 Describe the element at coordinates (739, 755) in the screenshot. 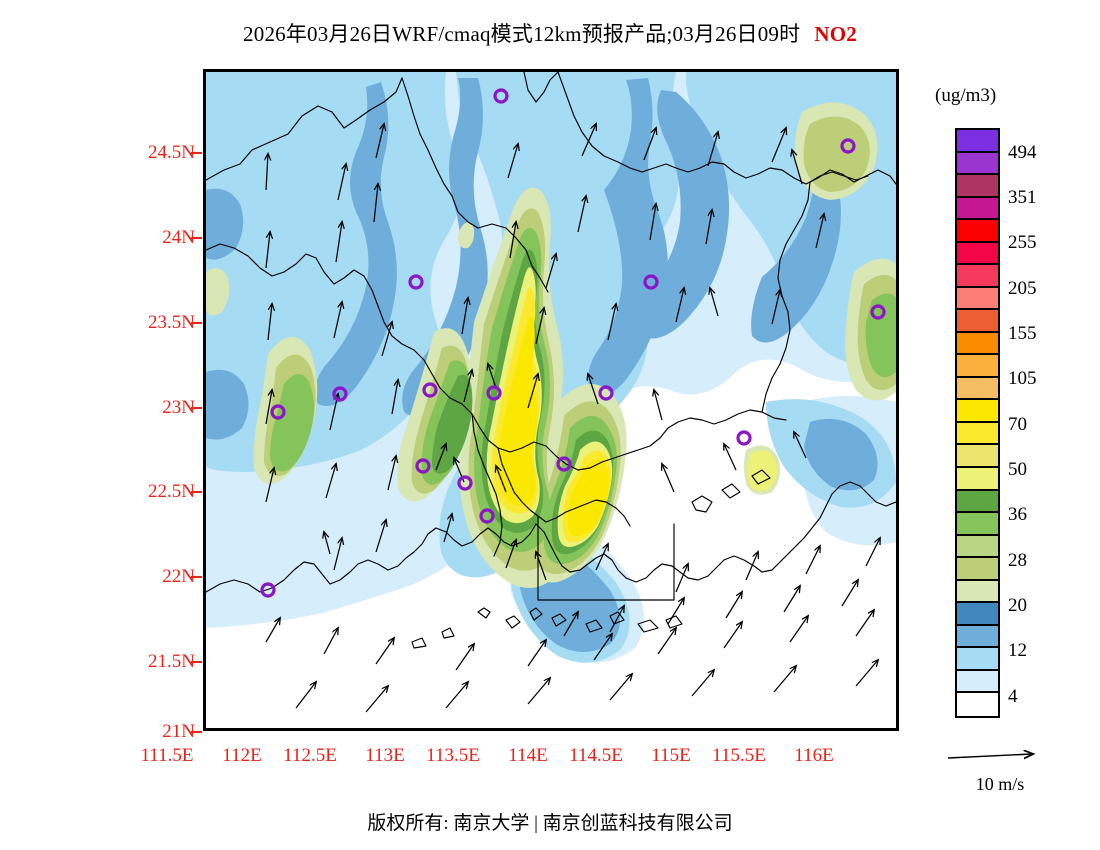

I see `xlabel-115-5E: 115.5E` at that location.